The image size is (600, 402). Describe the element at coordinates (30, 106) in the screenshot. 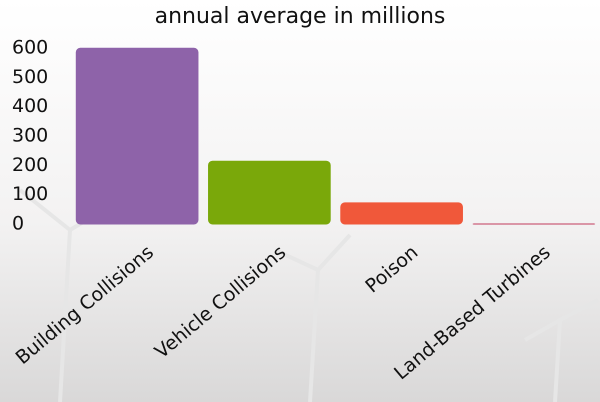

I see `y-tick-label: 400` at that location.